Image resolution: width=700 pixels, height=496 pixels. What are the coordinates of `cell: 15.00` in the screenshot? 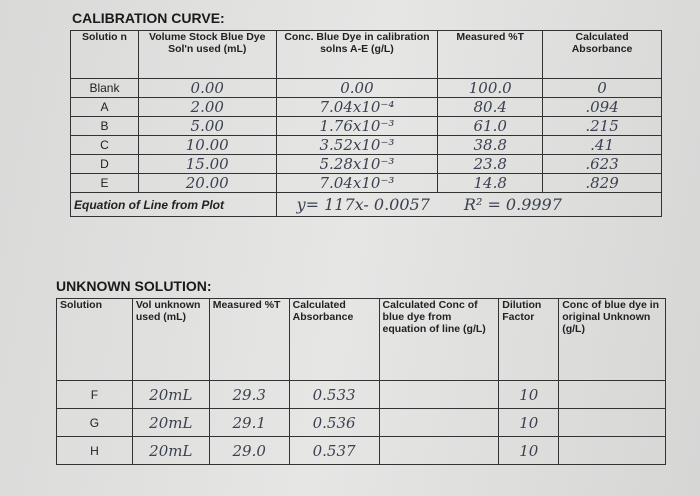 It's located at (207, 164).